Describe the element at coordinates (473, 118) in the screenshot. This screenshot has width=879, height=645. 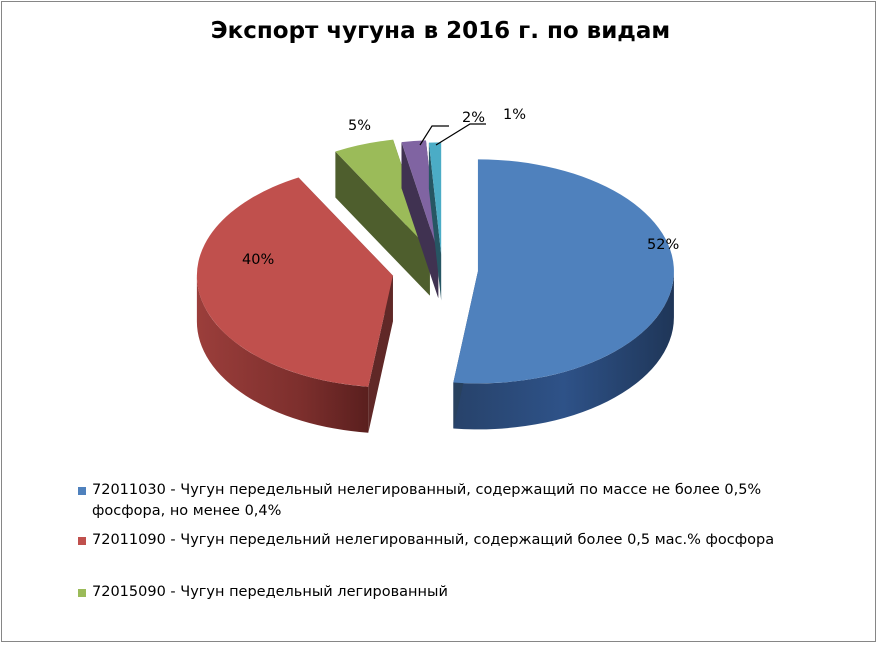
I see `data-label: 2%` at that location.